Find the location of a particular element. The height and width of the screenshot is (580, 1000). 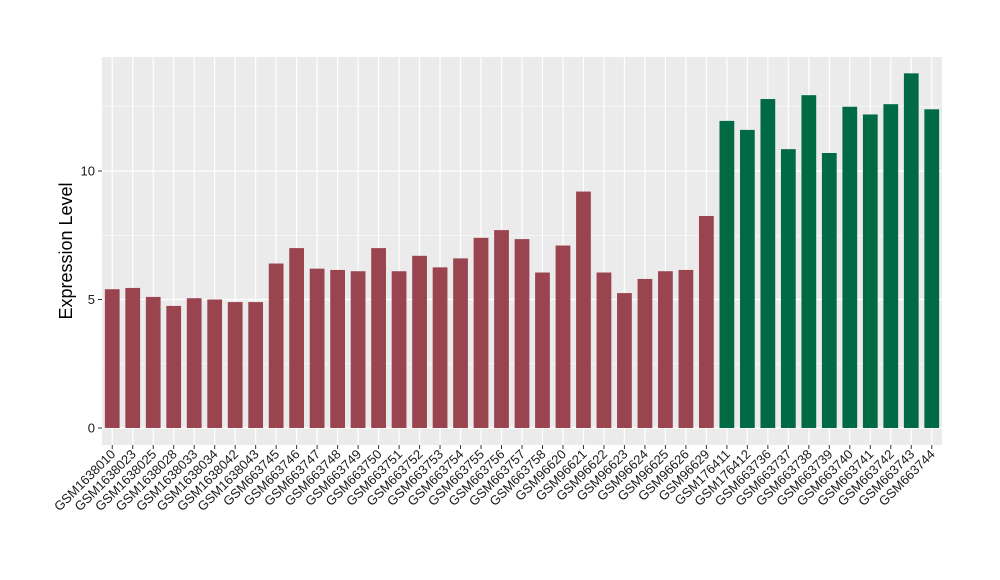

y-axis-title: Expression Level is located at coordinates (66, 250).